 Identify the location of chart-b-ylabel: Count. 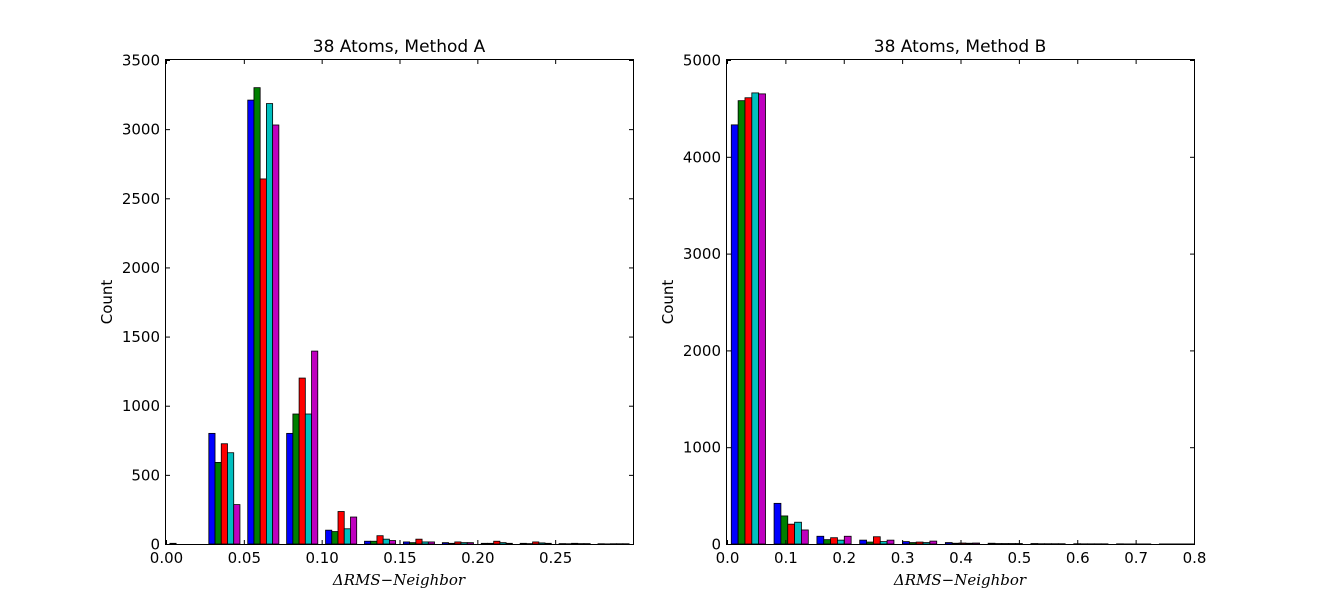
(668, 302).